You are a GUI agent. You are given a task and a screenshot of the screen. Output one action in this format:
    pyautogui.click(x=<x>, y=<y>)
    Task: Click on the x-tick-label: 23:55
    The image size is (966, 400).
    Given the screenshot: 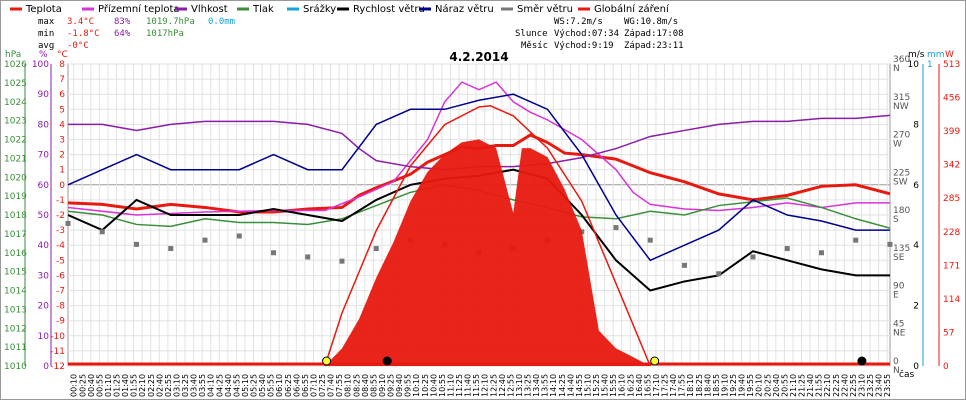 What is the action you would take?
    pyautogui.click(x=887, y=385)
    